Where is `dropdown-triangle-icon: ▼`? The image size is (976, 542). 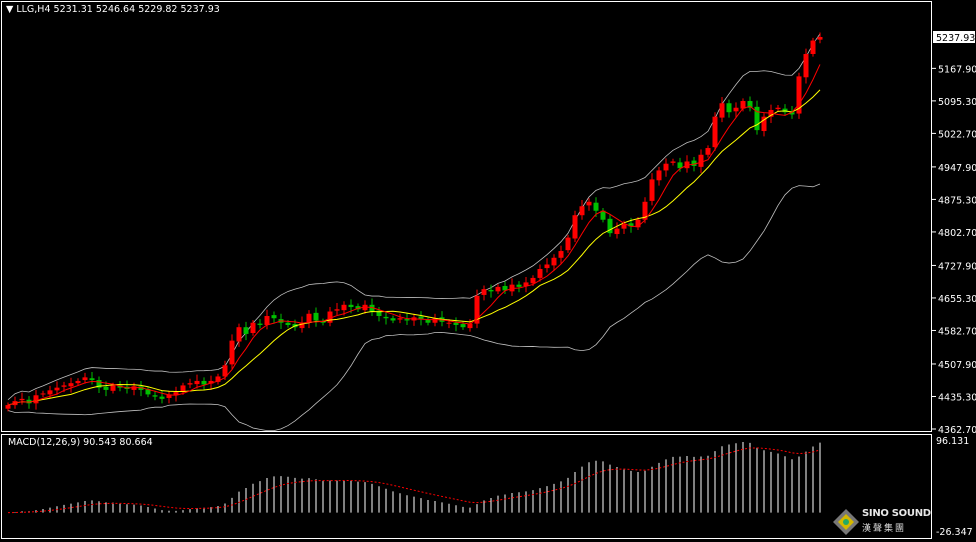 dropdown-triangle-icon: ▼ is located at coordinates (10, 9).